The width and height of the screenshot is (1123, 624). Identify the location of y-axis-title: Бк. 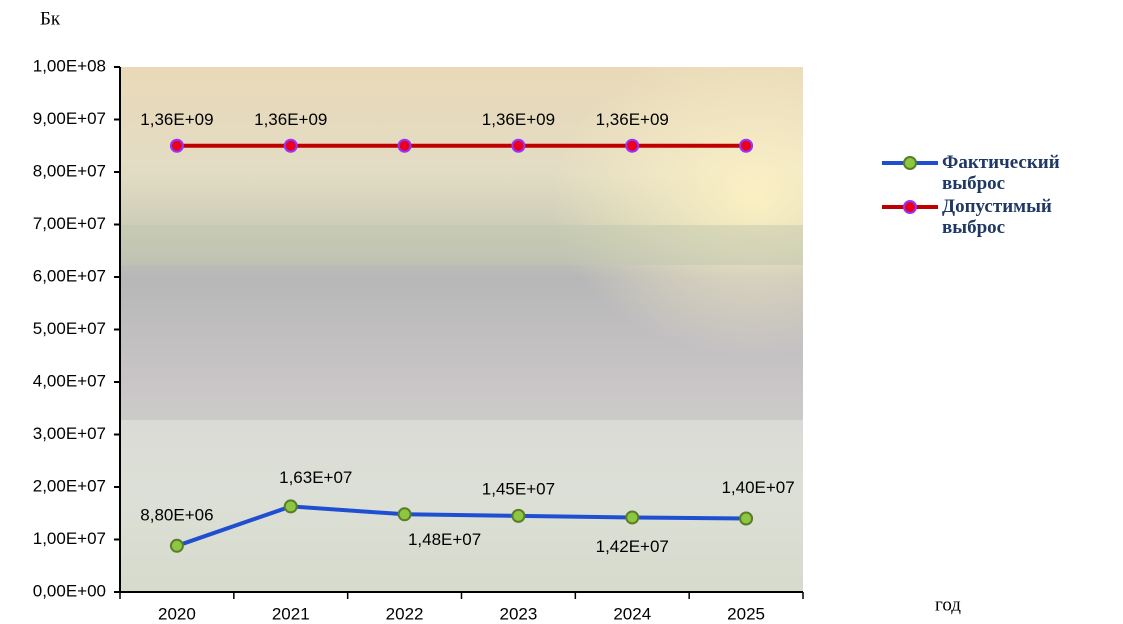
(50, 18).